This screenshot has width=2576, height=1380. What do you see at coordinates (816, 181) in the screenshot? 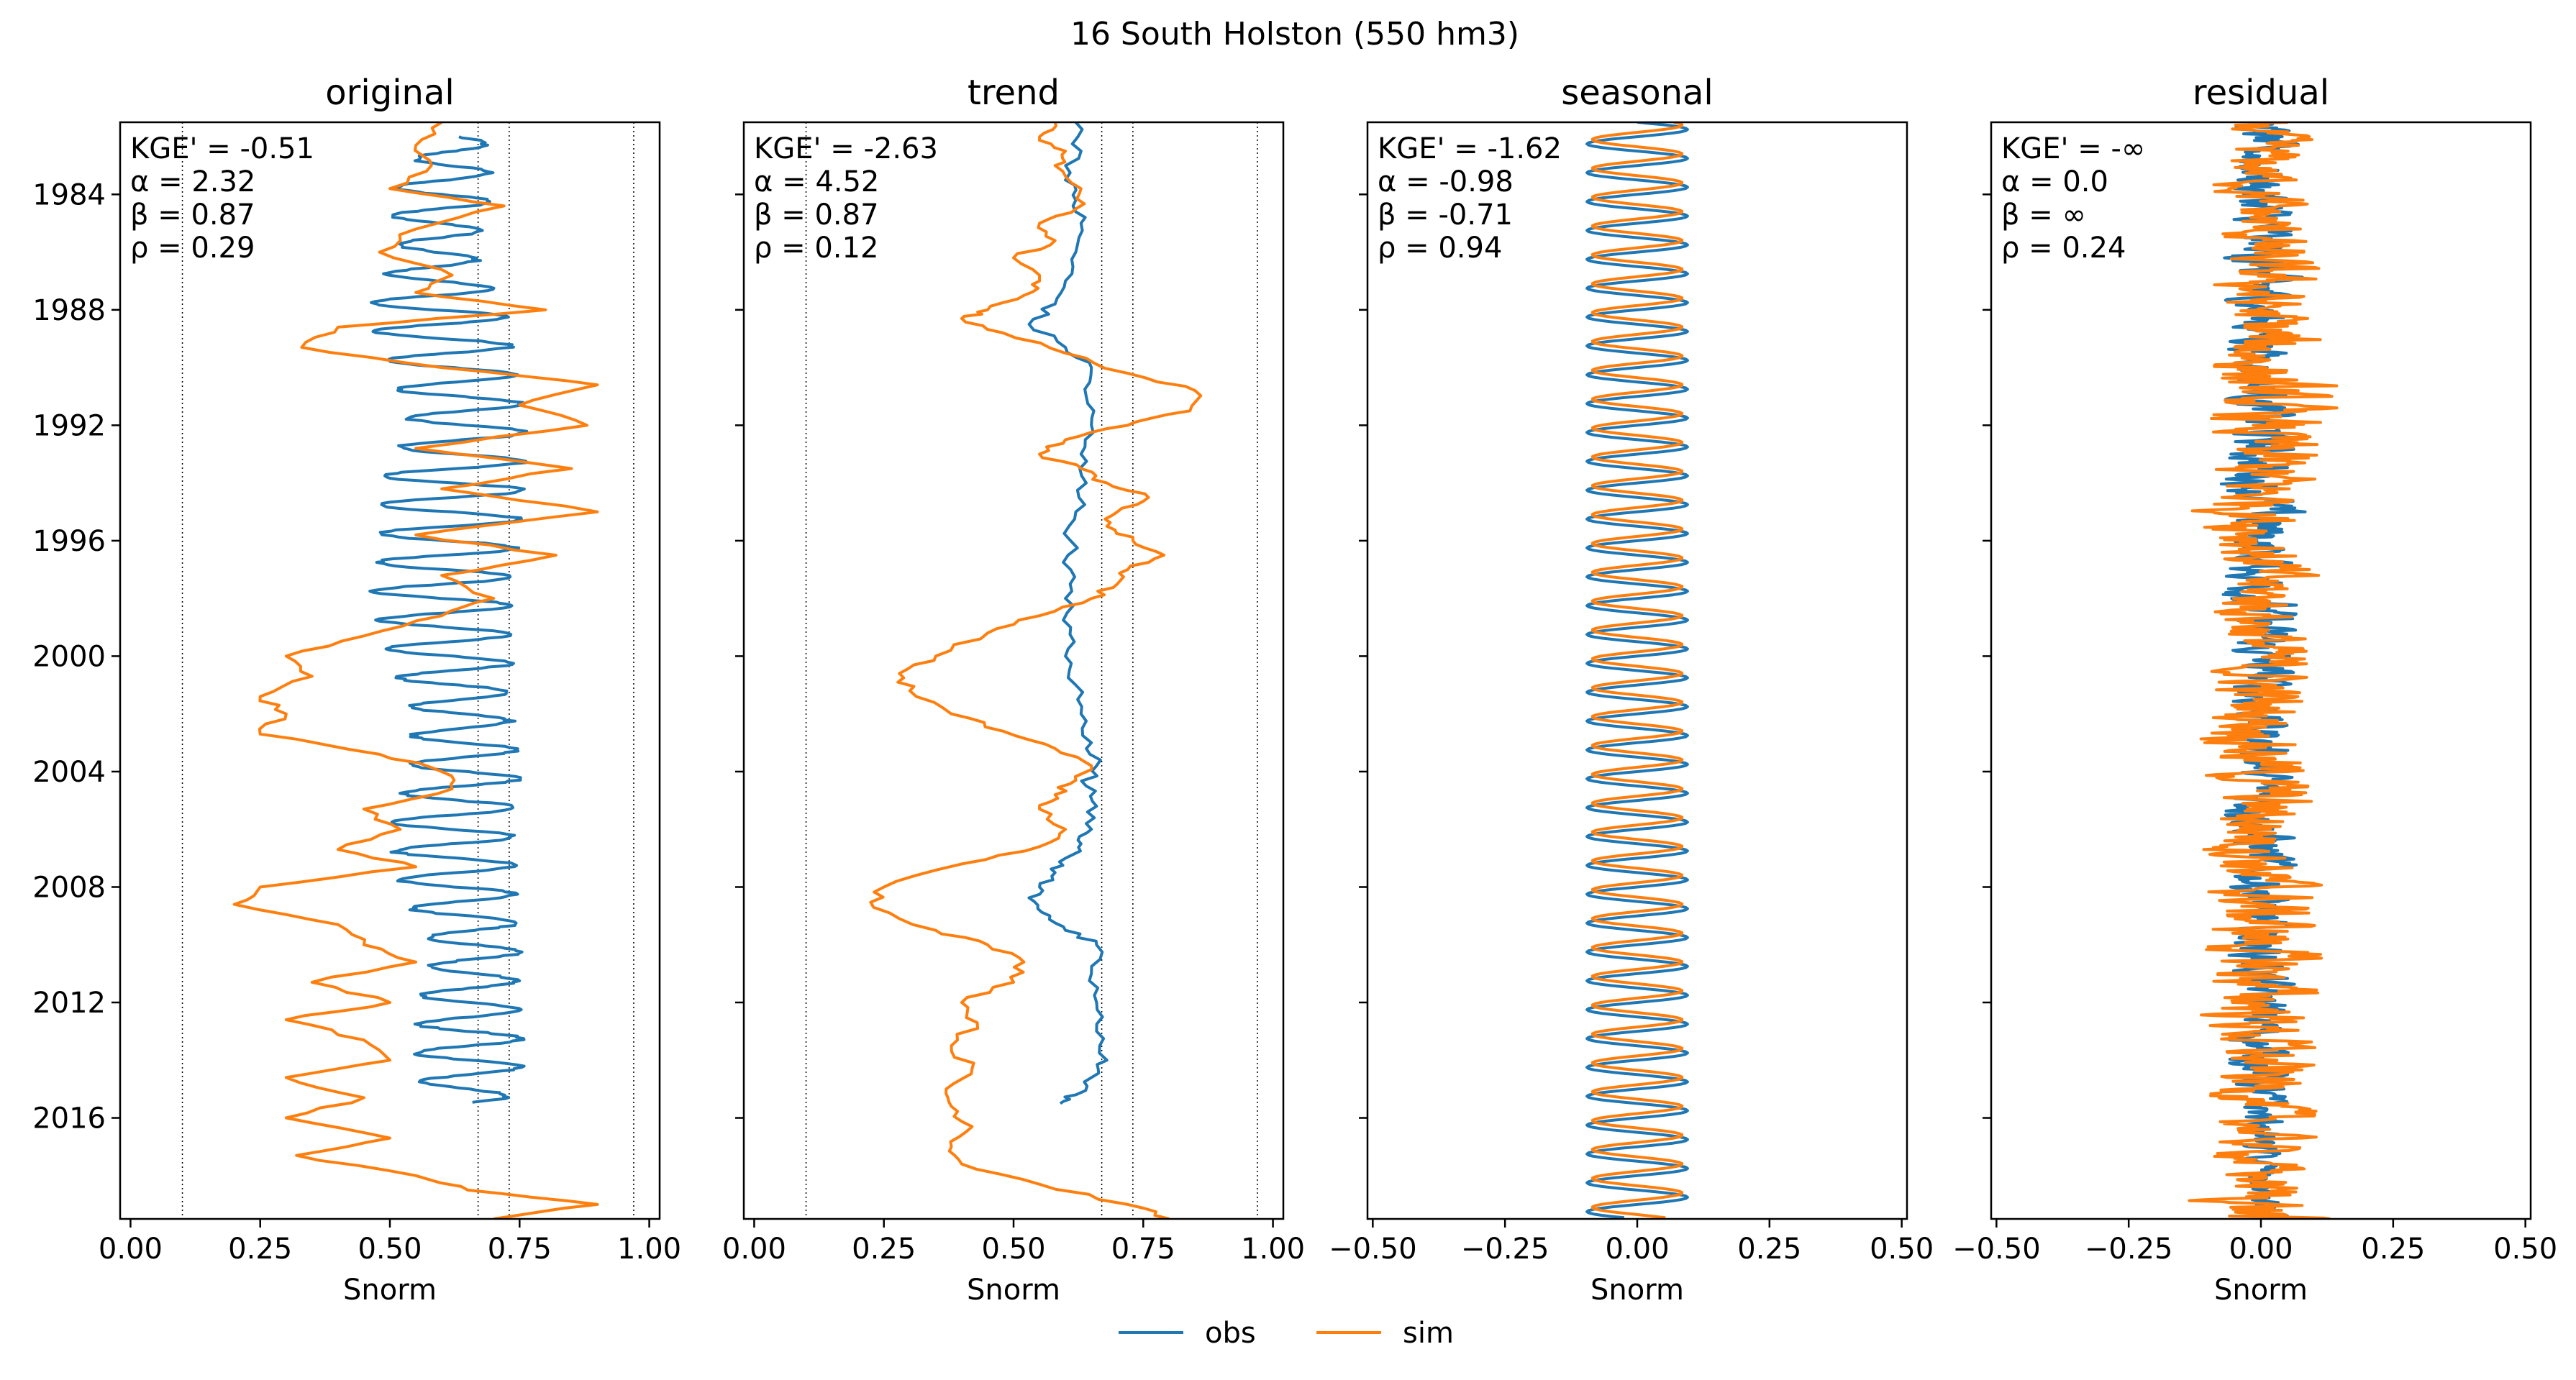
I see `metric-annotation: α = 4.52` at bounding box center [816, 181].